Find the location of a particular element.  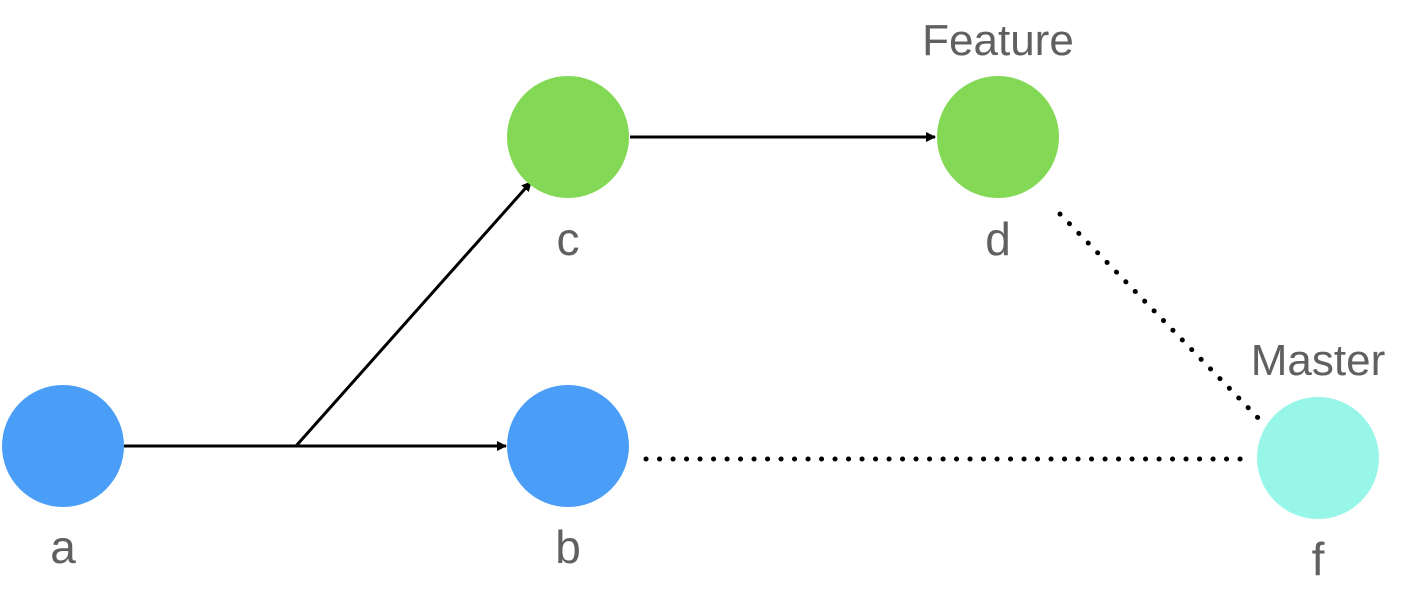

merge-edge-d-f is located at coordinates (1162, 319).